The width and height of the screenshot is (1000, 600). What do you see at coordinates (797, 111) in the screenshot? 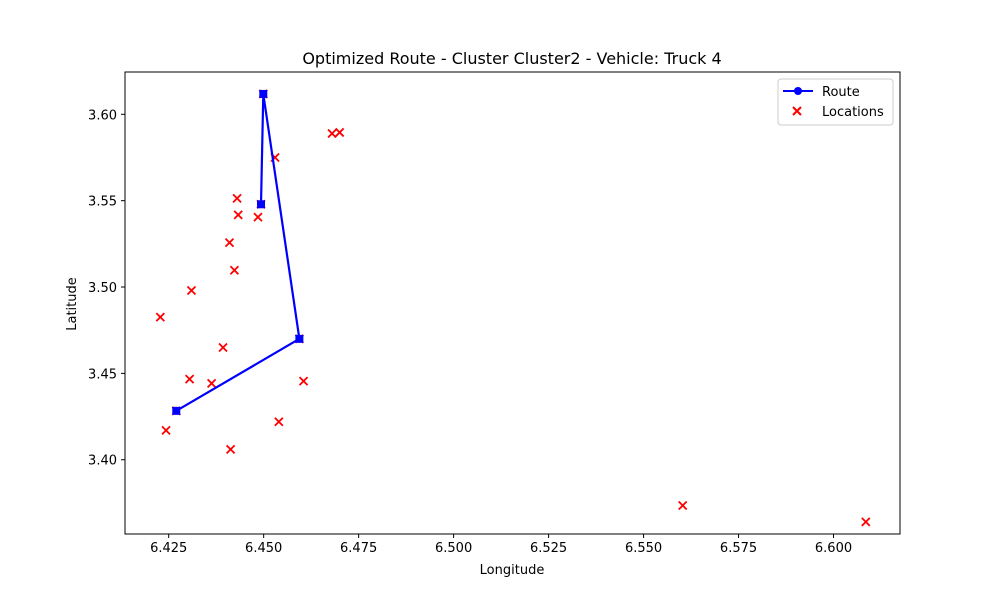
I see `legend-locations-marker` at bounding box center [797, 111].